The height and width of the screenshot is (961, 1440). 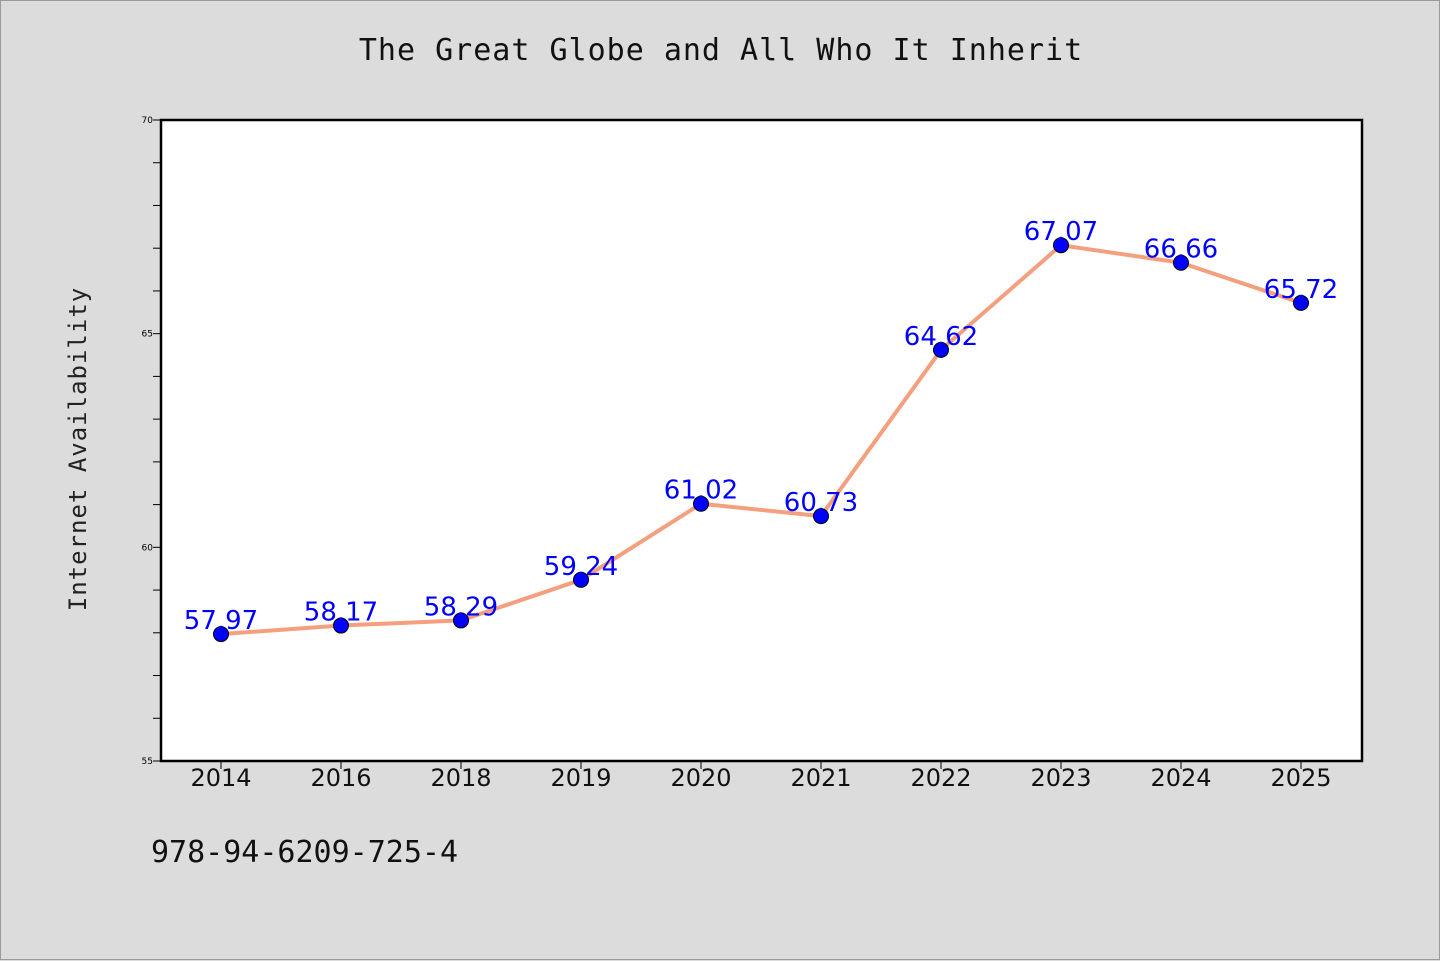 I want to click on y-tick-label: 55, so click(x=147, y=762).